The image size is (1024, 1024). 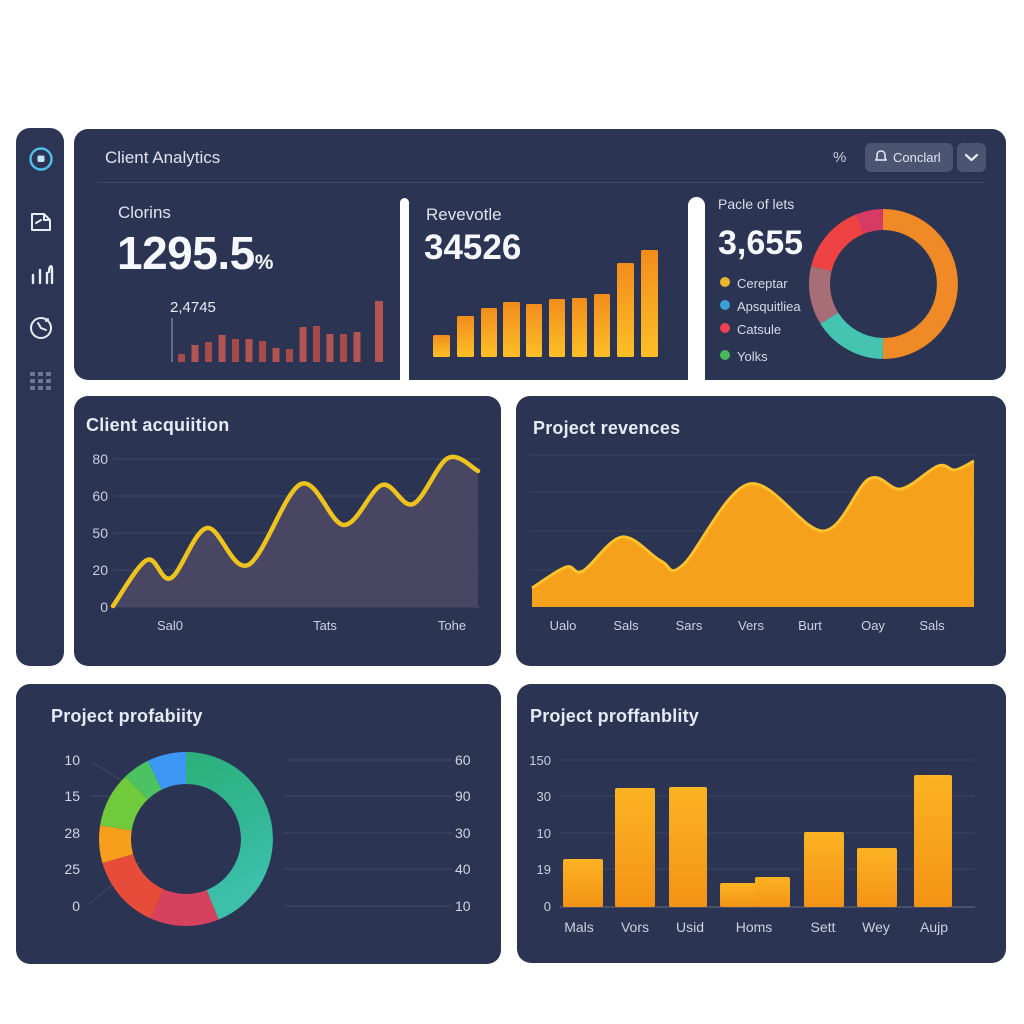 I want to click on svg-text: Tohe, so click(x=452, y=625).